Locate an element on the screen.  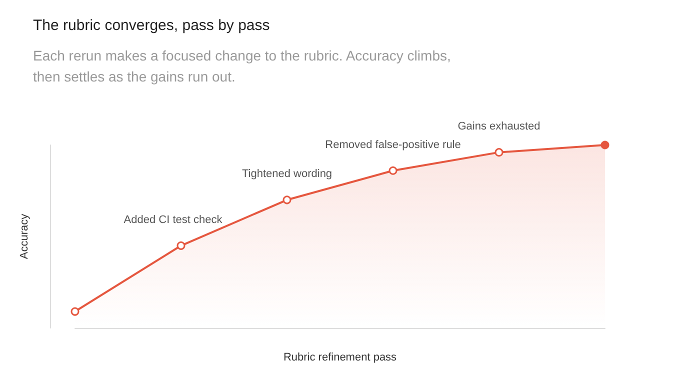
annotation: Removed false-positive rule is located at coordinates (393, 144).